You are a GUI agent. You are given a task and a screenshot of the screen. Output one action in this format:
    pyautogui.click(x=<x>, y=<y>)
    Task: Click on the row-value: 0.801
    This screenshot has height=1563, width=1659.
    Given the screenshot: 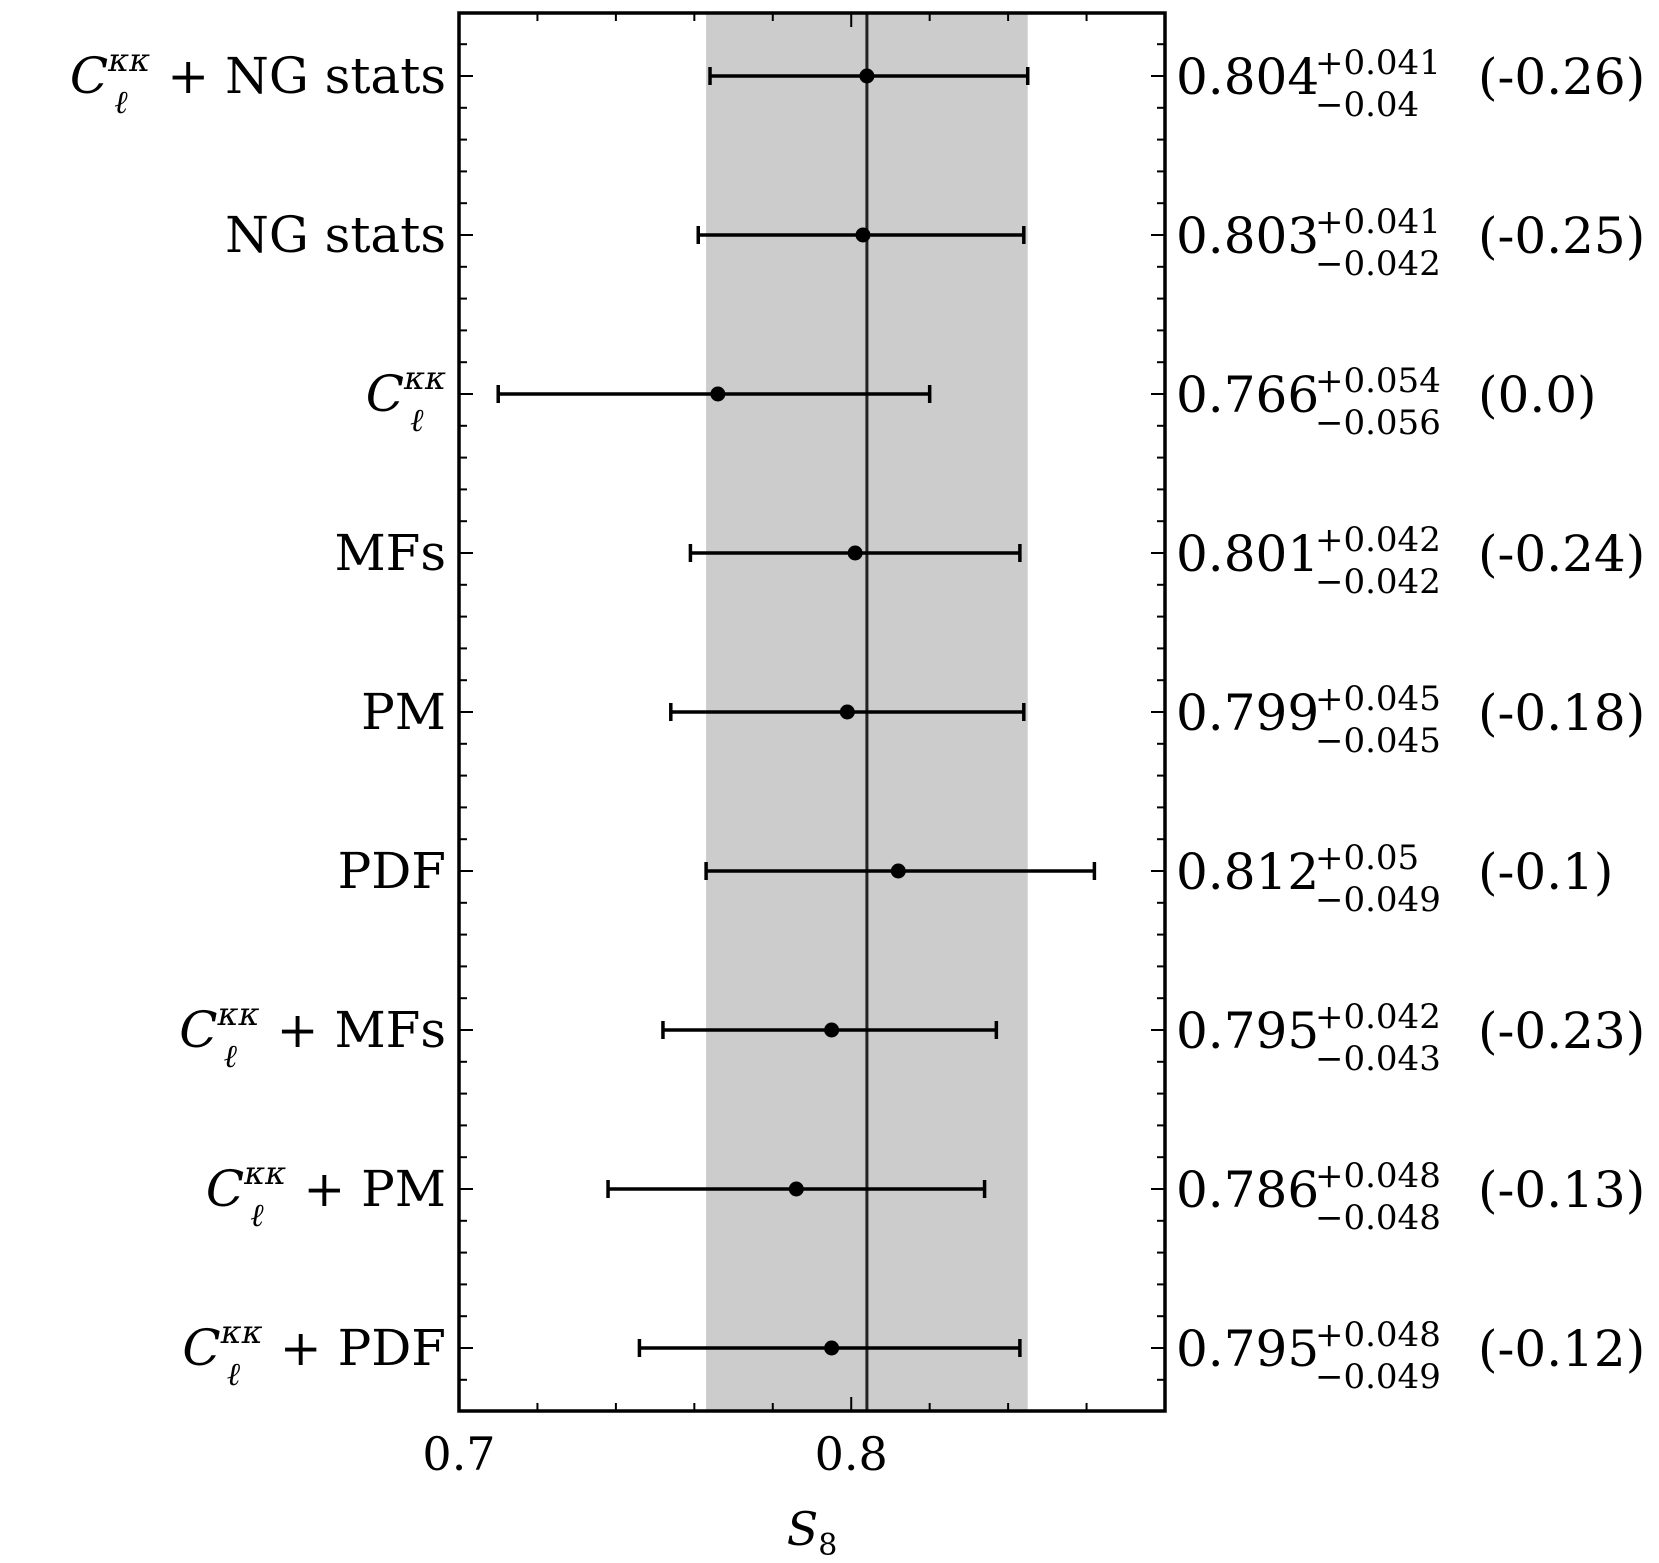 What is the action you would take?
    pyautogui.click(x=1247, y=554)
    